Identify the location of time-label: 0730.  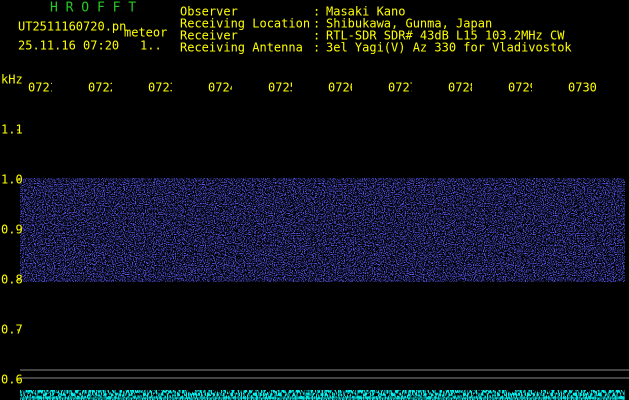
(582, 88).